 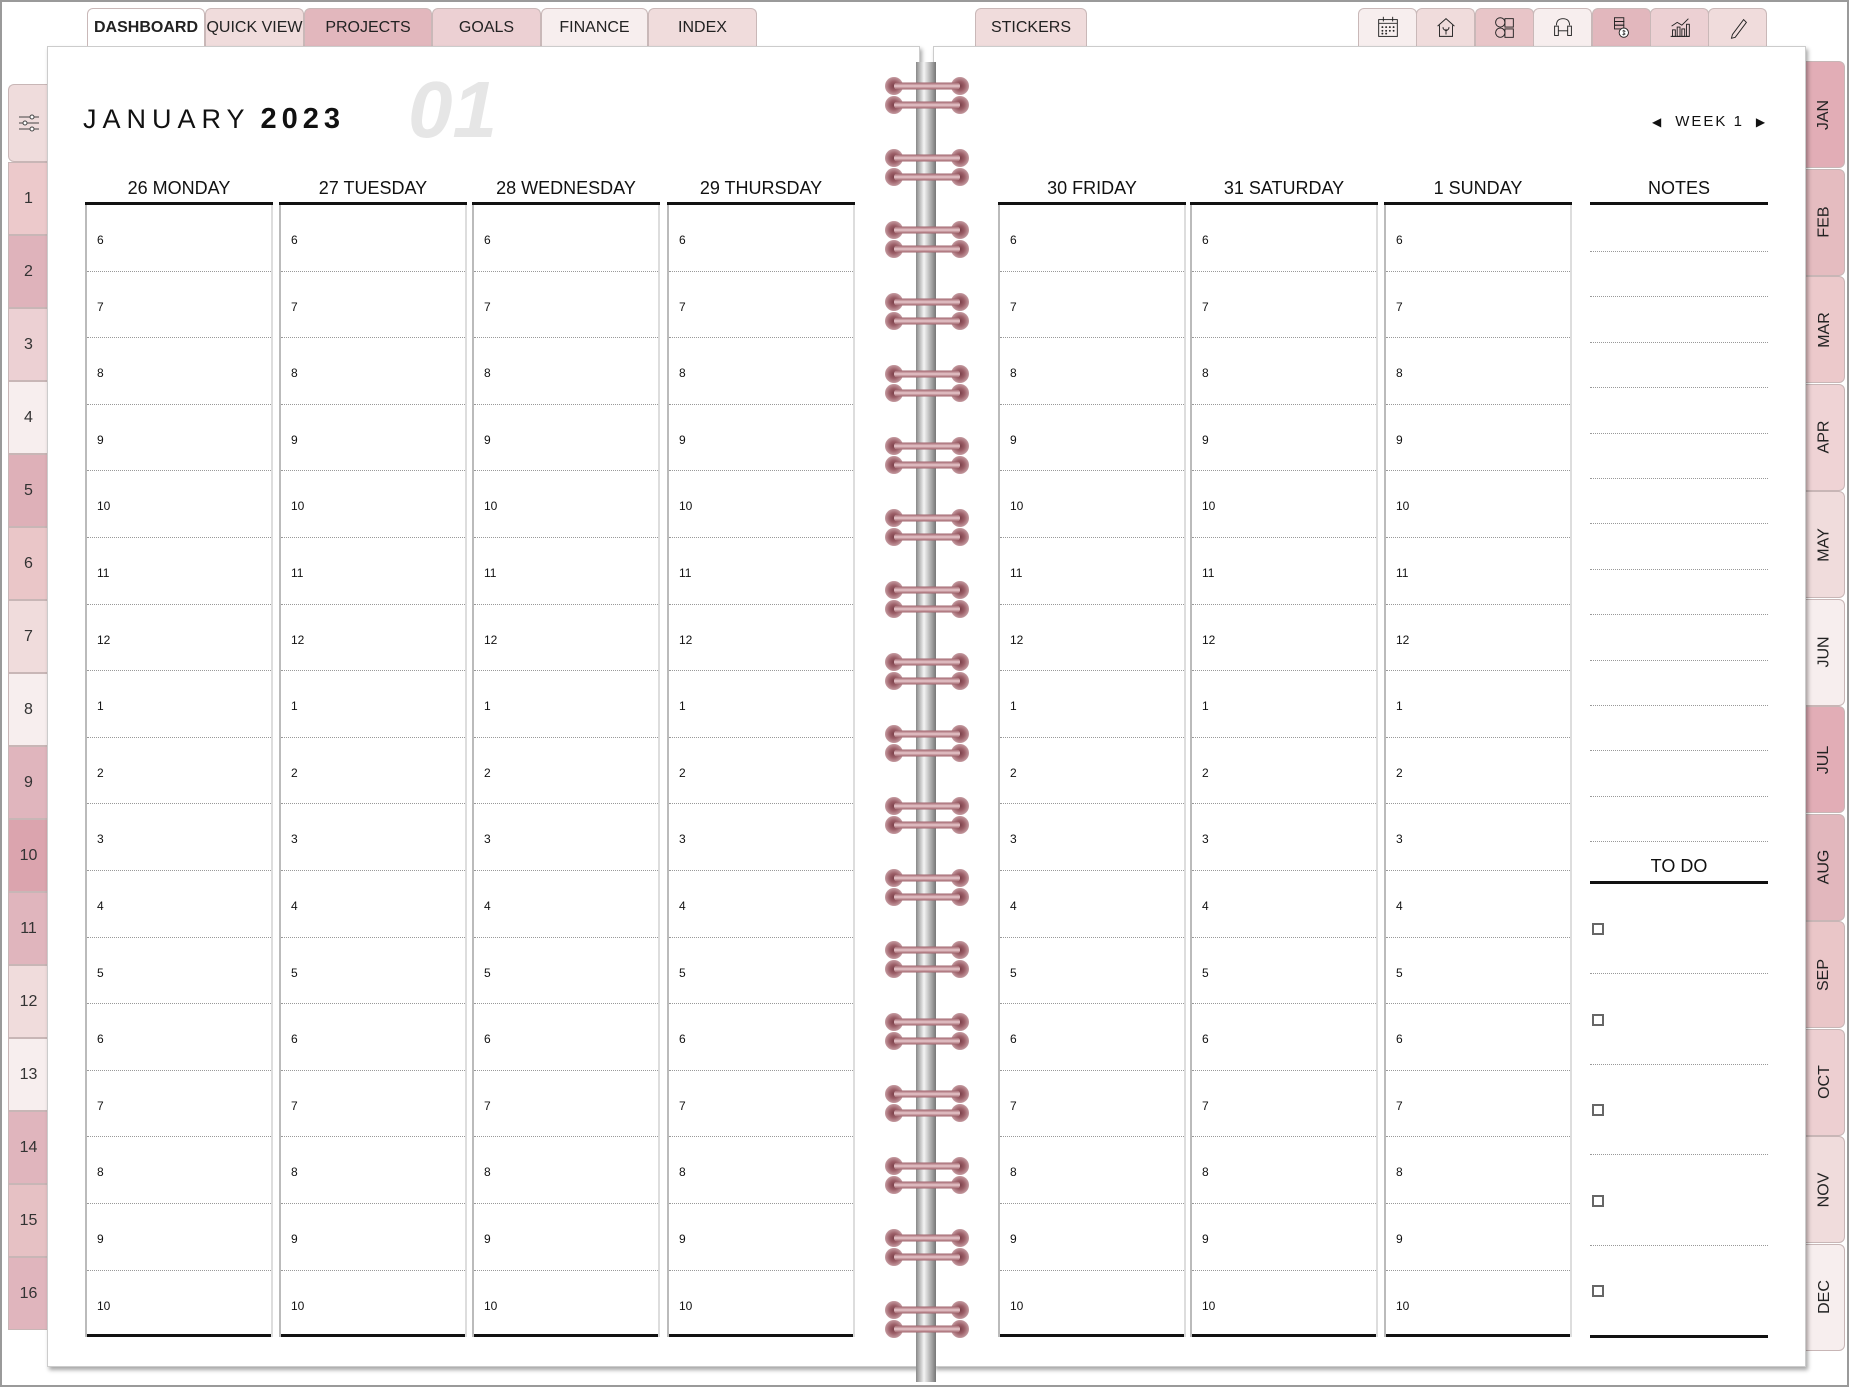 What do you see at coordinates (1738, 27) in the screenshot?
I see `icon-tab-pencil` at bounding box center [1738, 27].